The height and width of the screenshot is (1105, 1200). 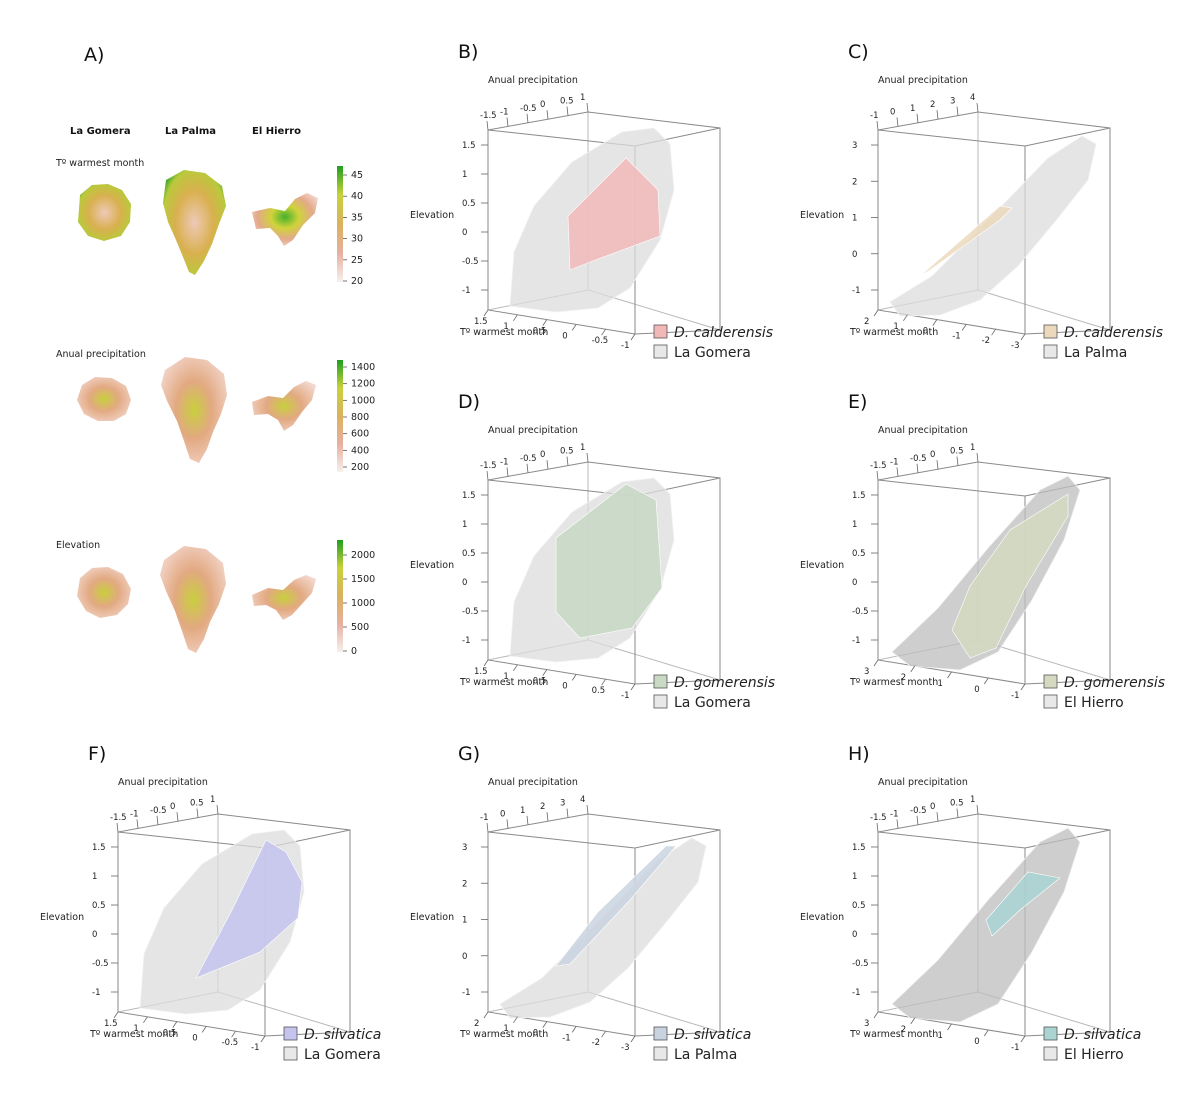 I want to click on legend-label-island: La Palma, so click(x=1095, y=353).